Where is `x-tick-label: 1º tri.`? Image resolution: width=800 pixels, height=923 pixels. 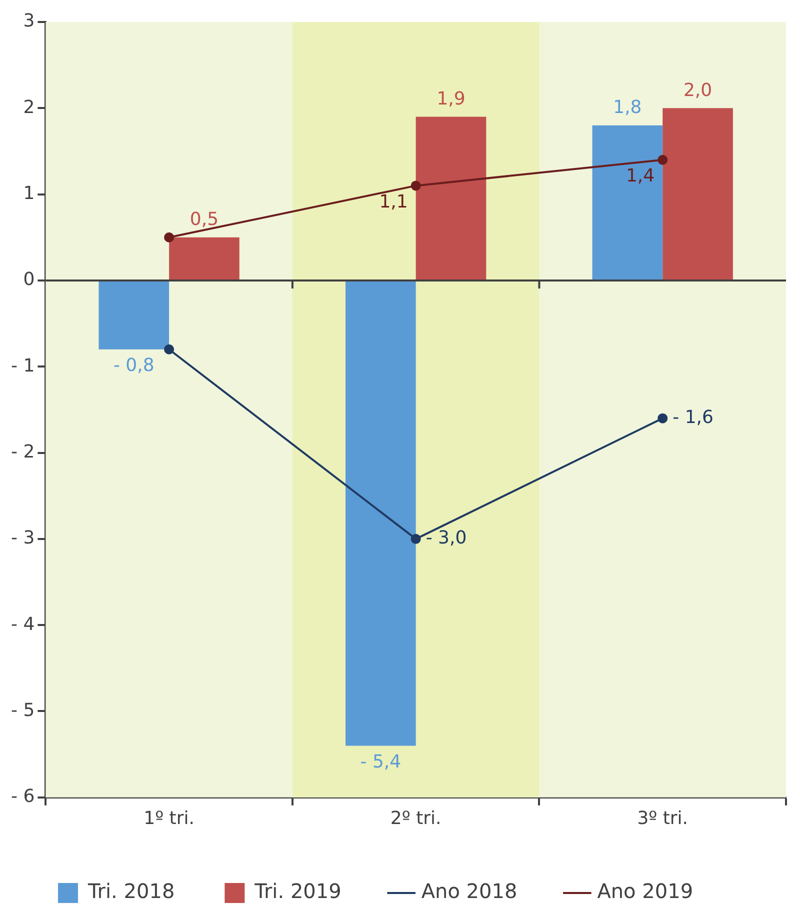
x-tick-label: 1º tri. is located at coordinates (169, 818).